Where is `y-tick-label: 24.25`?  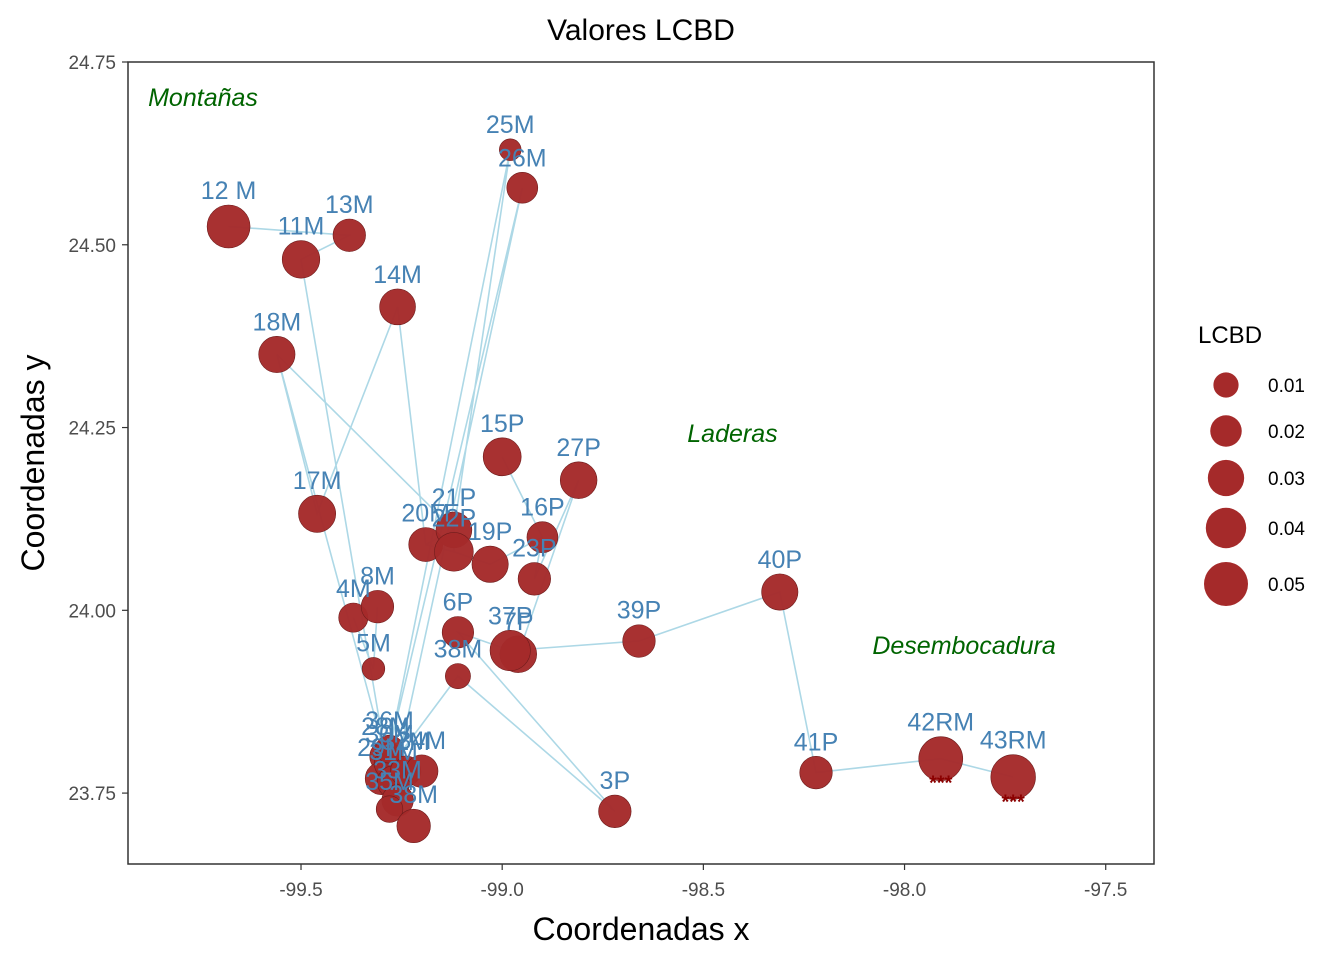 y-tick-label: 24.25 is located at coordinates (92, 429).